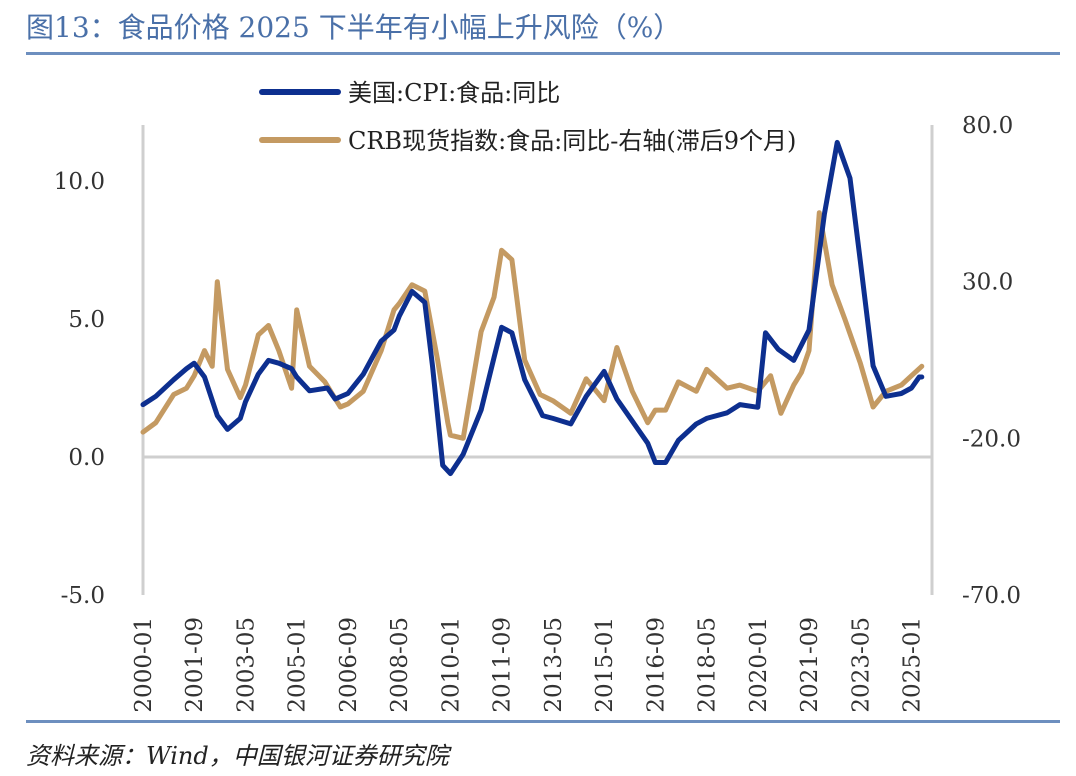  Describe the element at coordinates (554, 665) in the screenshot. I see `x-tick-label: 2013-05` at that location.